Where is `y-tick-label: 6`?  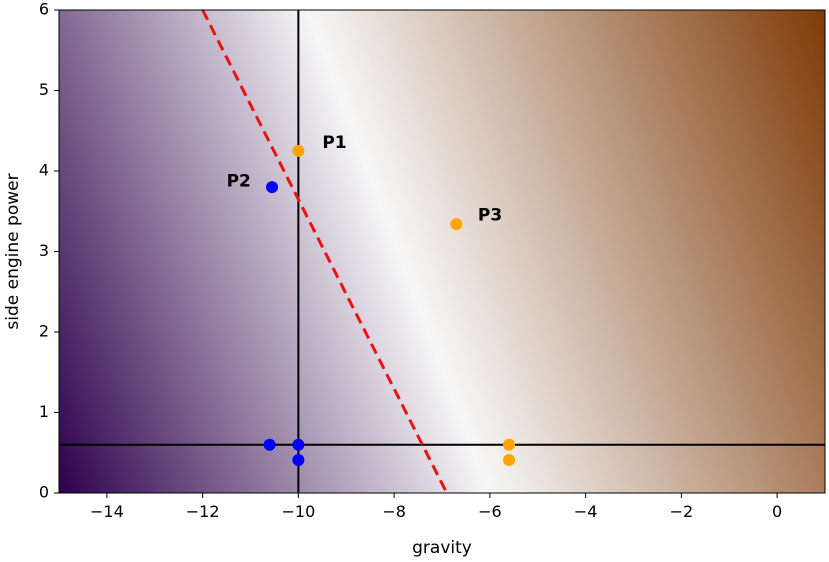 y-tick-label: 6 is located at coordinates (44, 9).